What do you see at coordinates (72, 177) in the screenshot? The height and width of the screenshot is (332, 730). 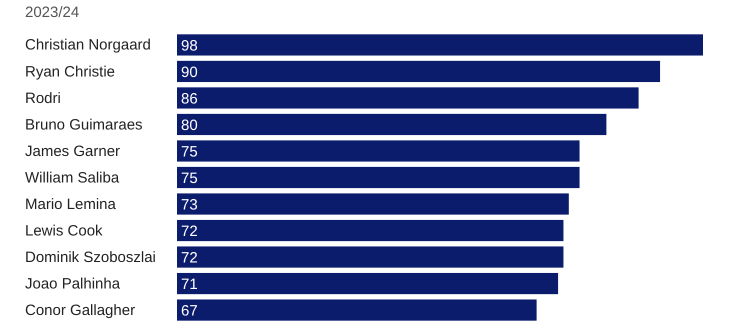 I see `y-tick-label: William Saliba` at bounding box center [72, 177].